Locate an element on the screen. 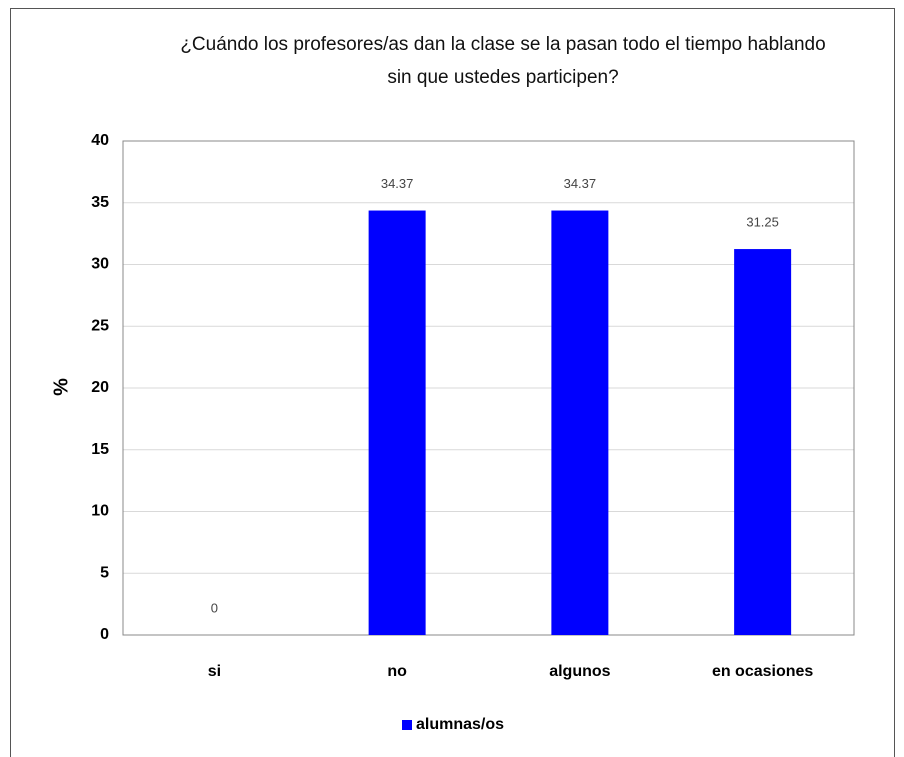 Image resolution: width=904 pixels, height=757 pixels. y-tick-label: 25 is located at coordinates (100, 325).